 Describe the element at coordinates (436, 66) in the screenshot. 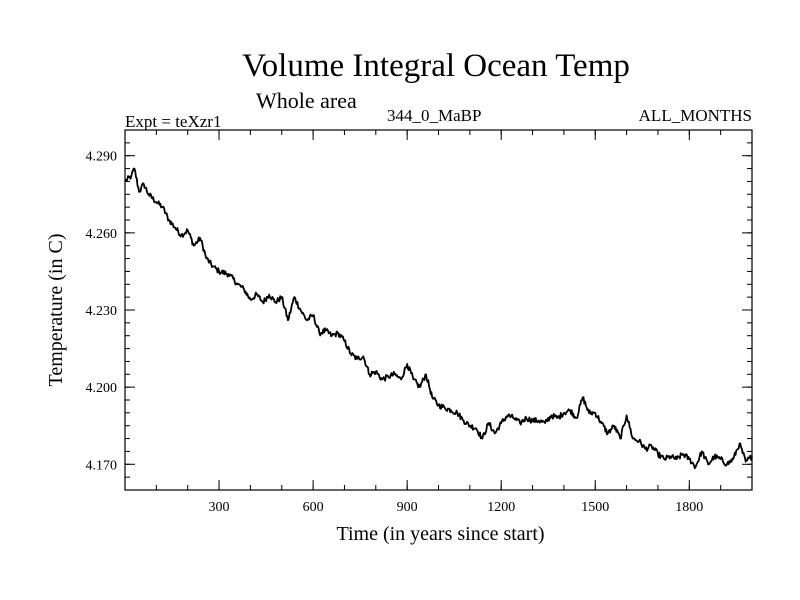

I see `chart-title: Volume Integral Ocean Temp` at that location.